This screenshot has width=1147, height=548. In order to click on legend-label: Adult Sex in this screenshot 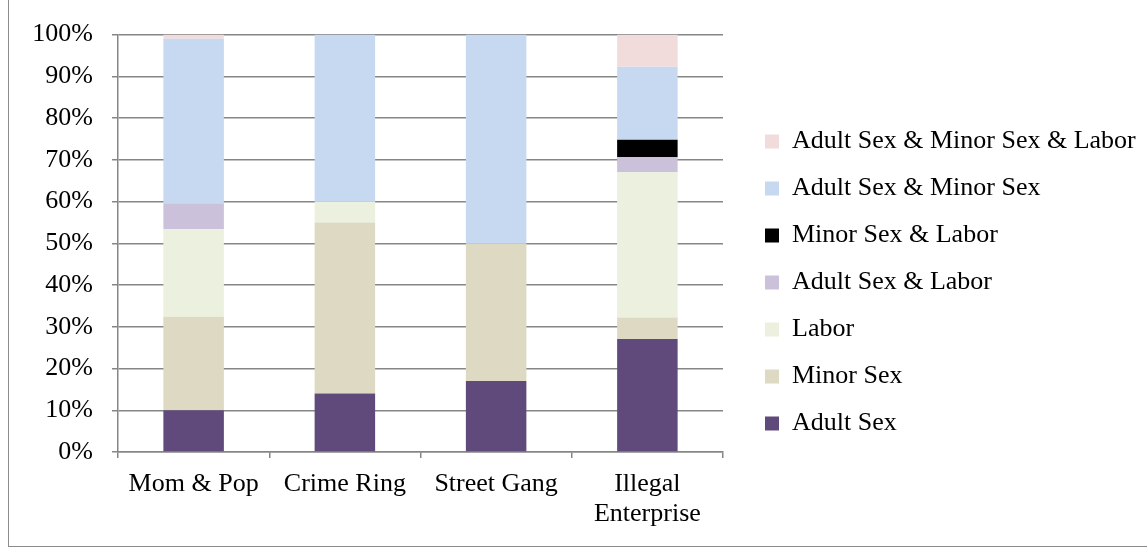, I will do `click(844, 422)`.